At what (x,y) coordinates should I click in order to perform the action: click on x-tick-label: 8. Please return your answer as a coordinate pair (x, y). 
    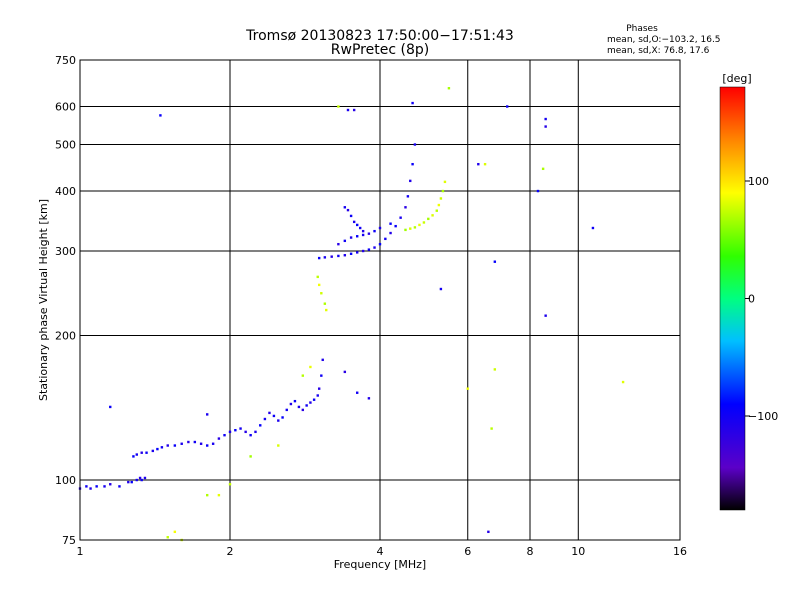
    Looking at the image, I should click on (530, 551).